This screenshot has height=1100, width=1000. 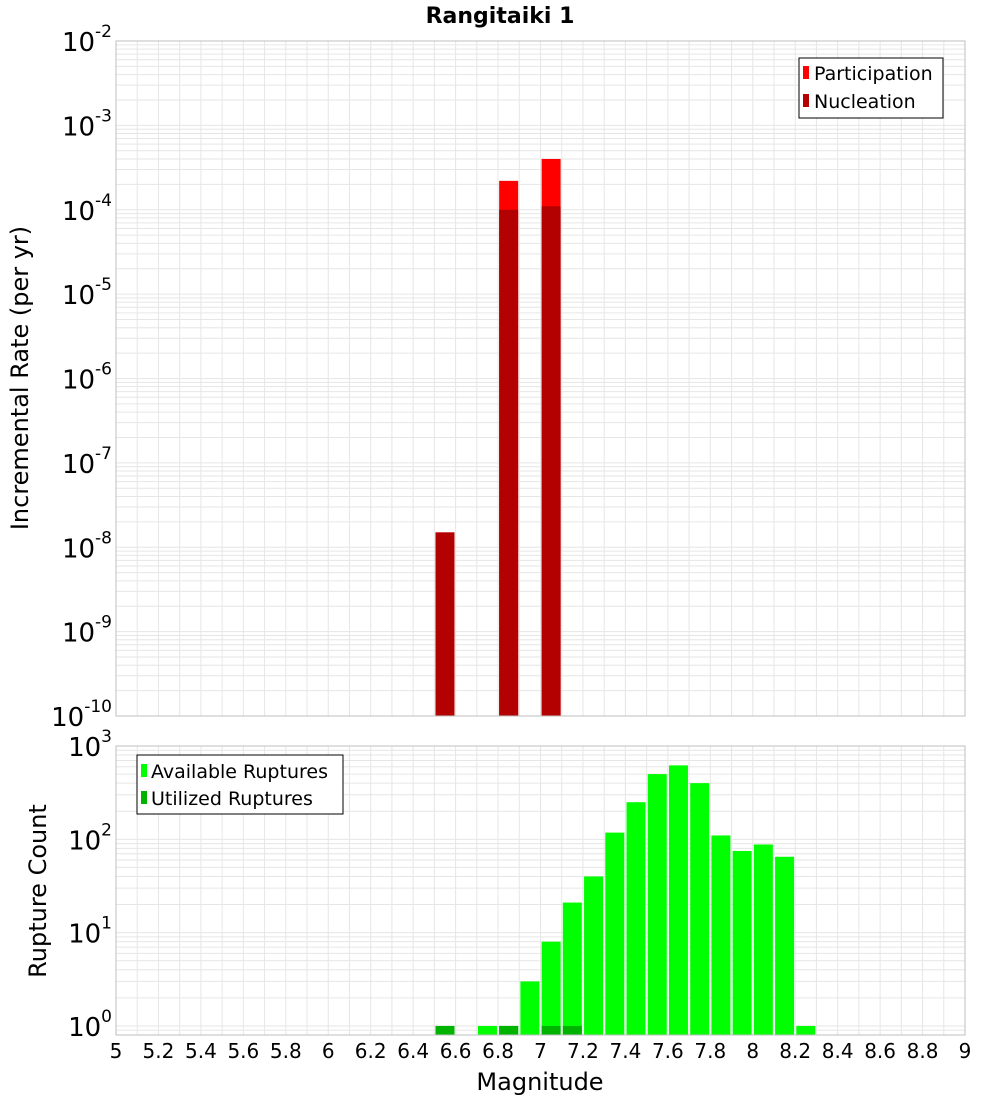 What do you see at coordinates (880, 1051) in the screenshot?
I see `x-tick-label: 8.6` at bounding box center [880, 1051].